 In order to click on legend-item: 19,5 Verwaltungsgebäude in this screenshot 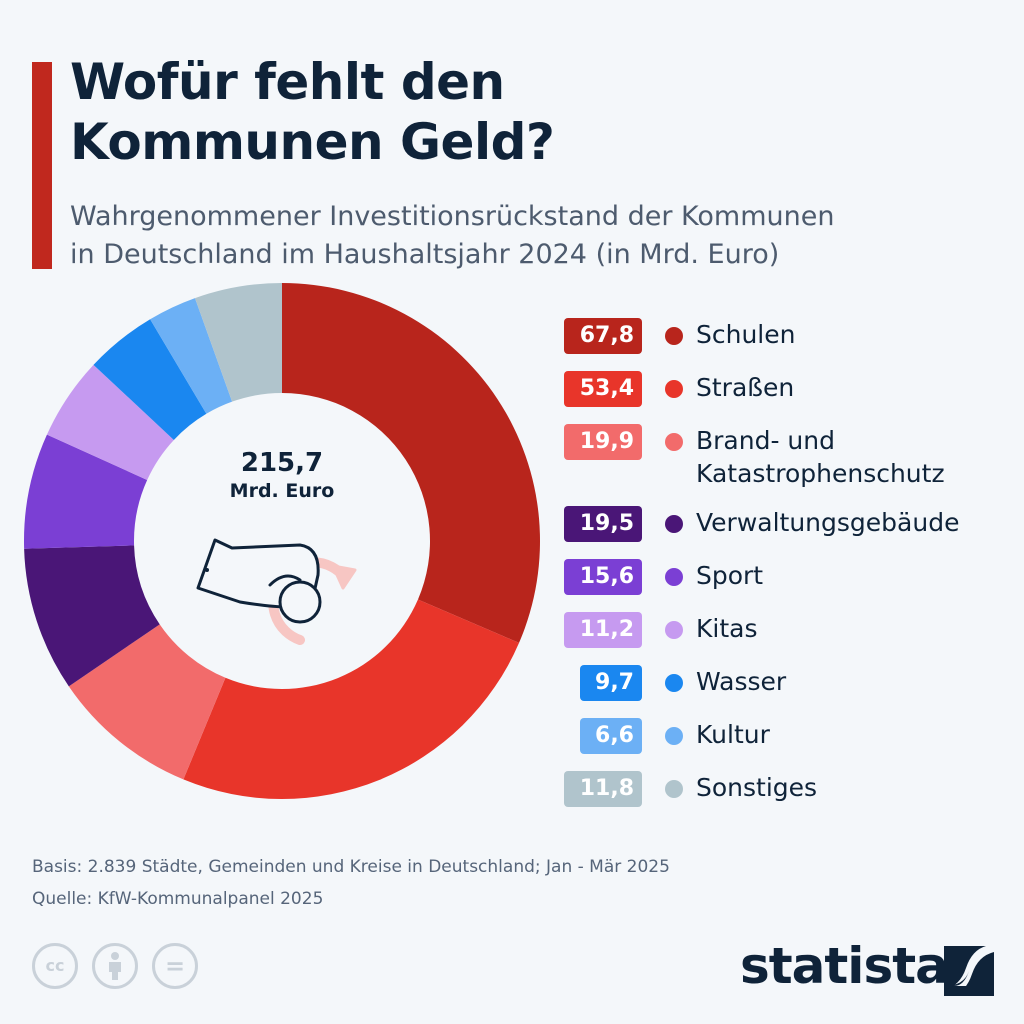, I will do `click(760, 524)`.